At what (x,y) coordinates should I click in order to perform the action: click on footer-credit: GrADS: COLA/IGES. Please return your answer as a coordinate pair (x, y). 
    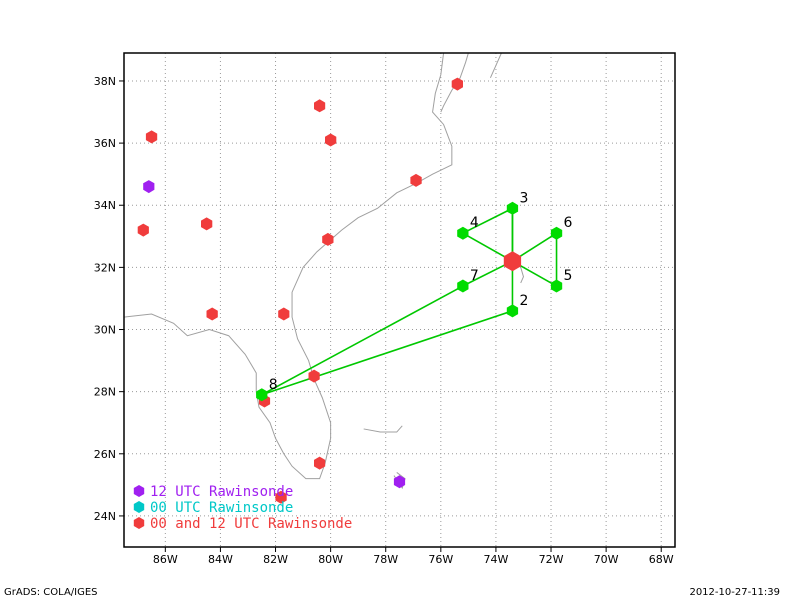
    Looking at the image, I should click on (51, 592).